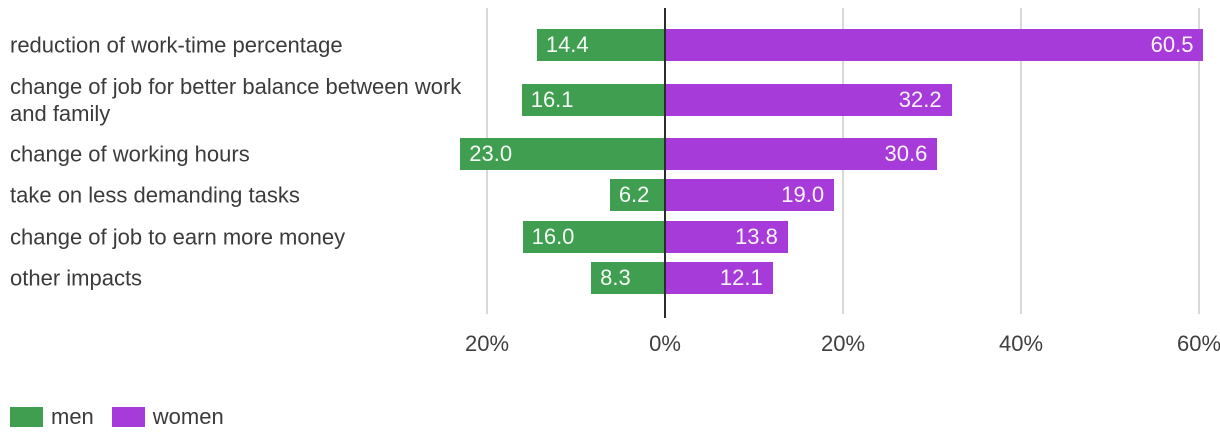 This screenshot has width=1220, height=448. I want to click on x-tick-label: 60%, so click(1198, 343).